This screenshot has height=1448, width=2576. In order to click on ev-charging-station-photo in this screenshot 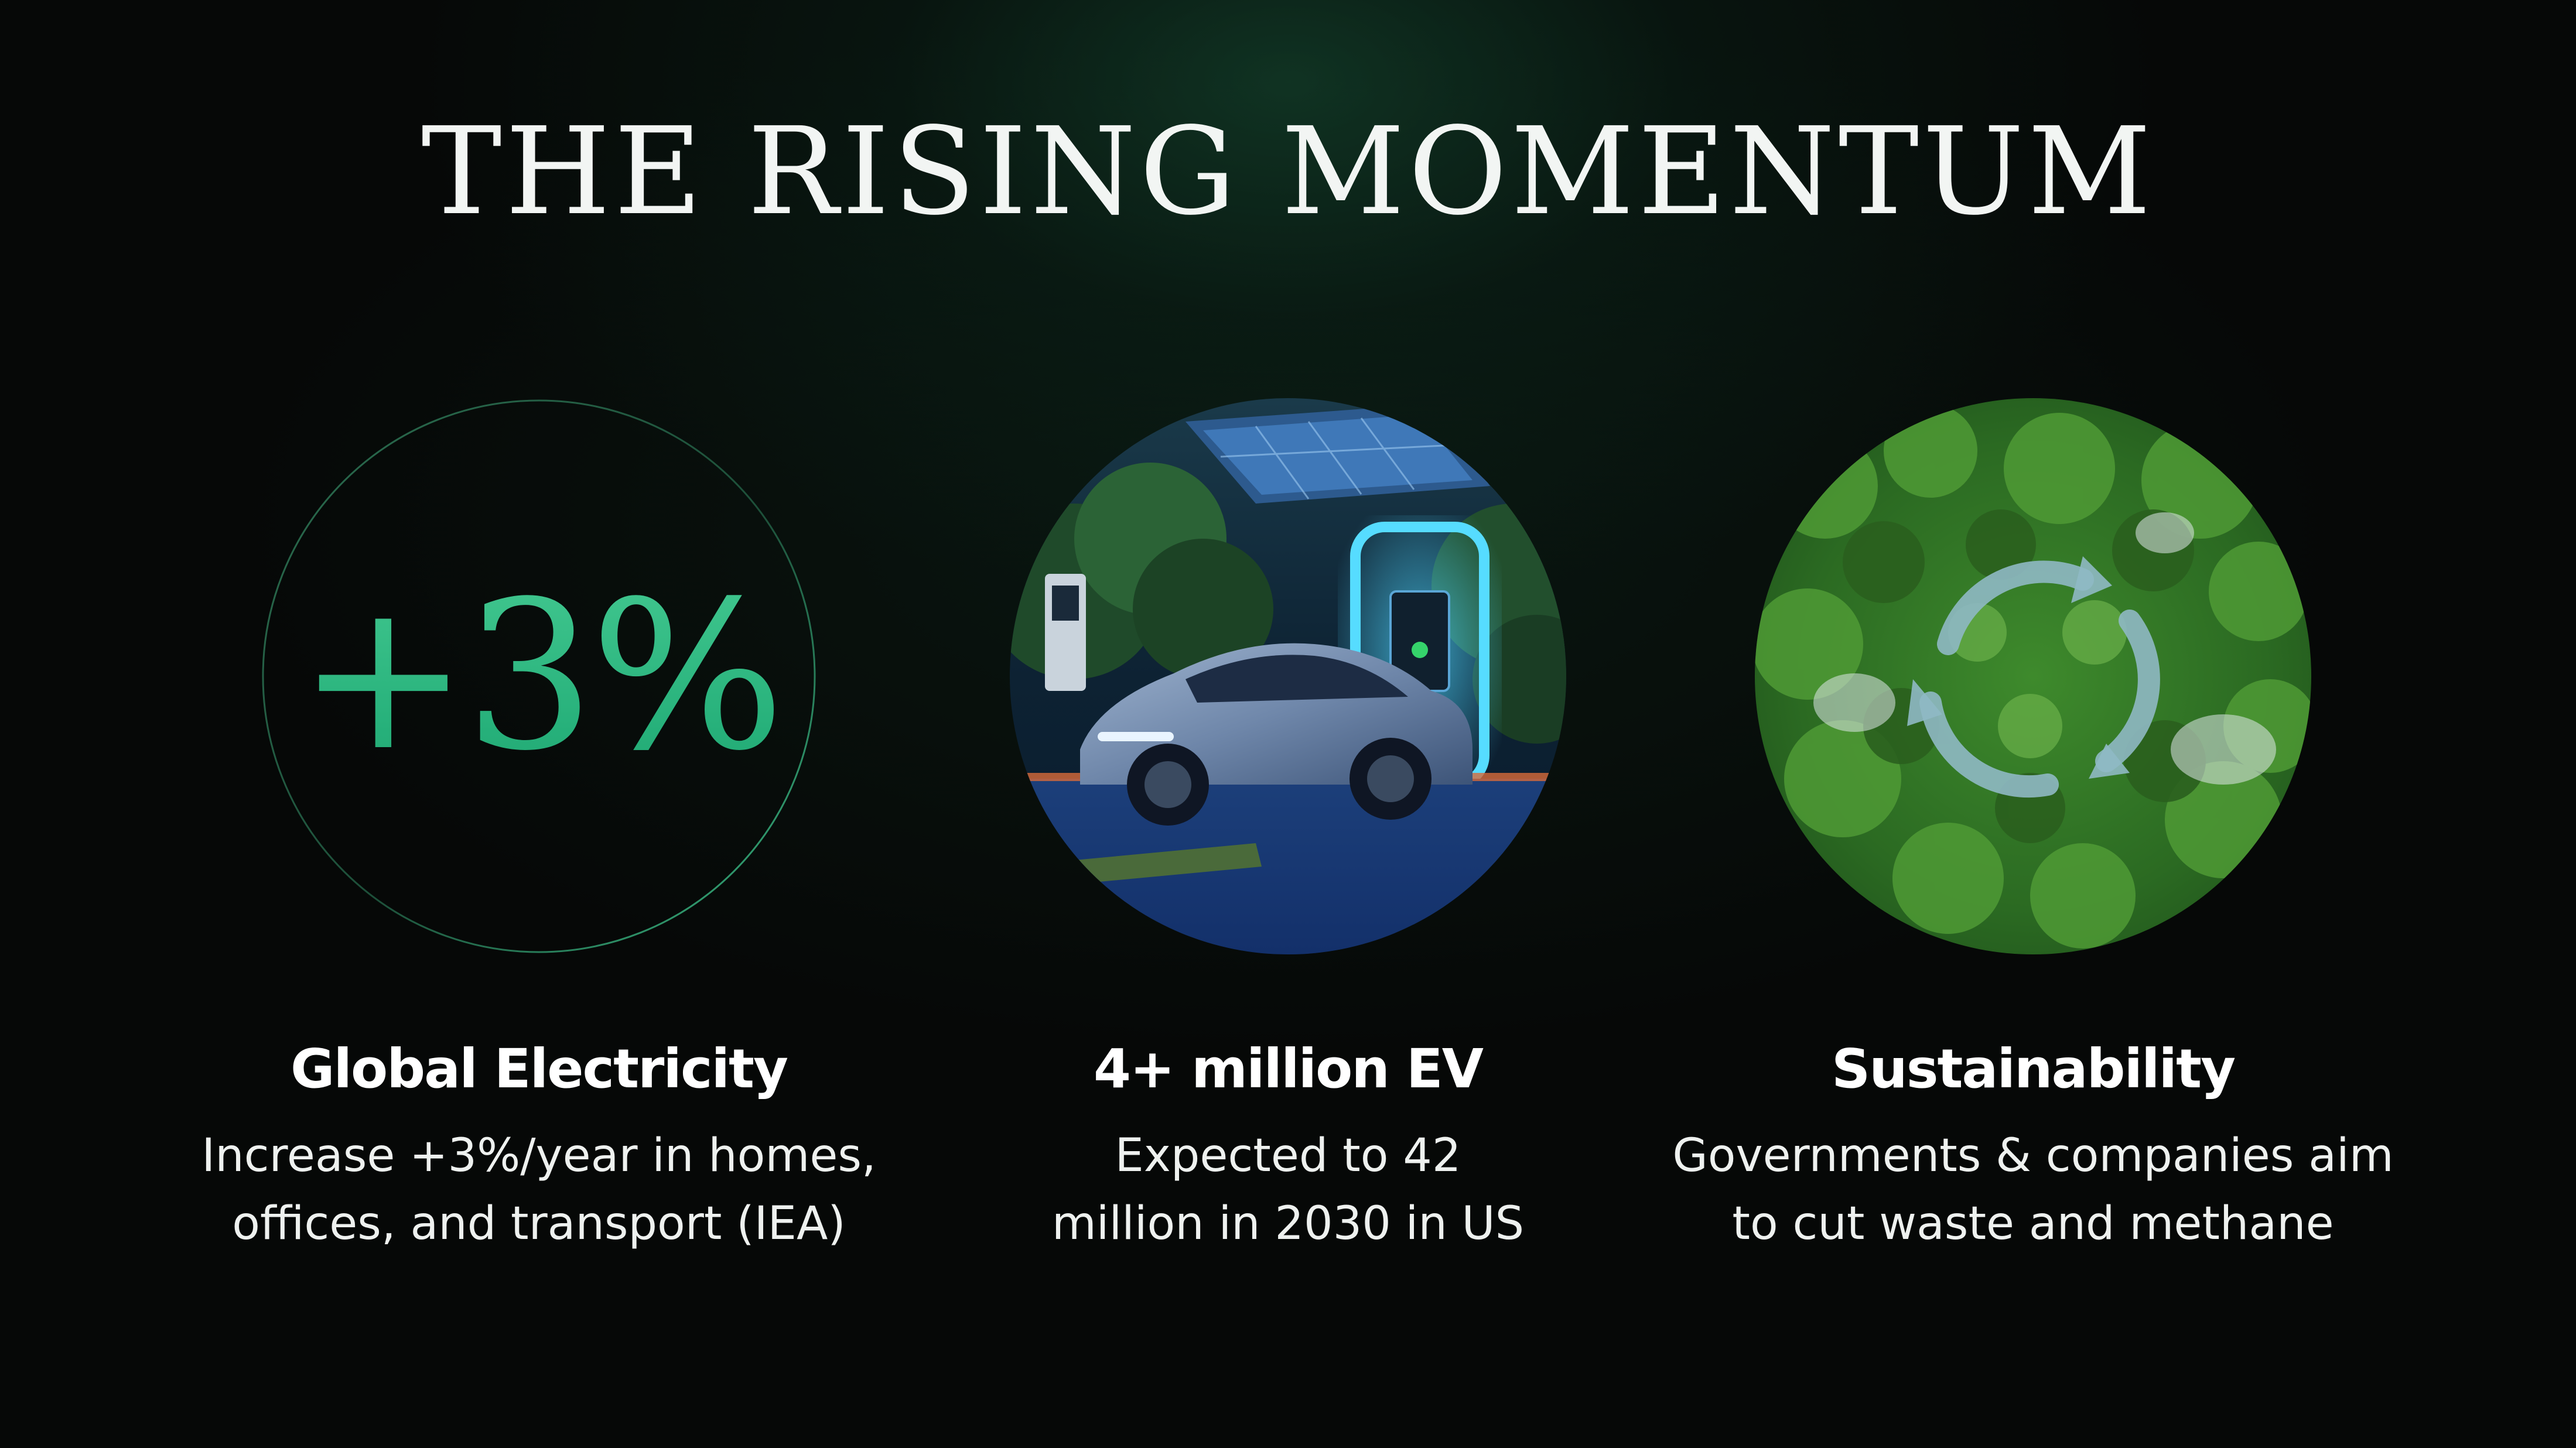, I will do `click(1288, 676)`.